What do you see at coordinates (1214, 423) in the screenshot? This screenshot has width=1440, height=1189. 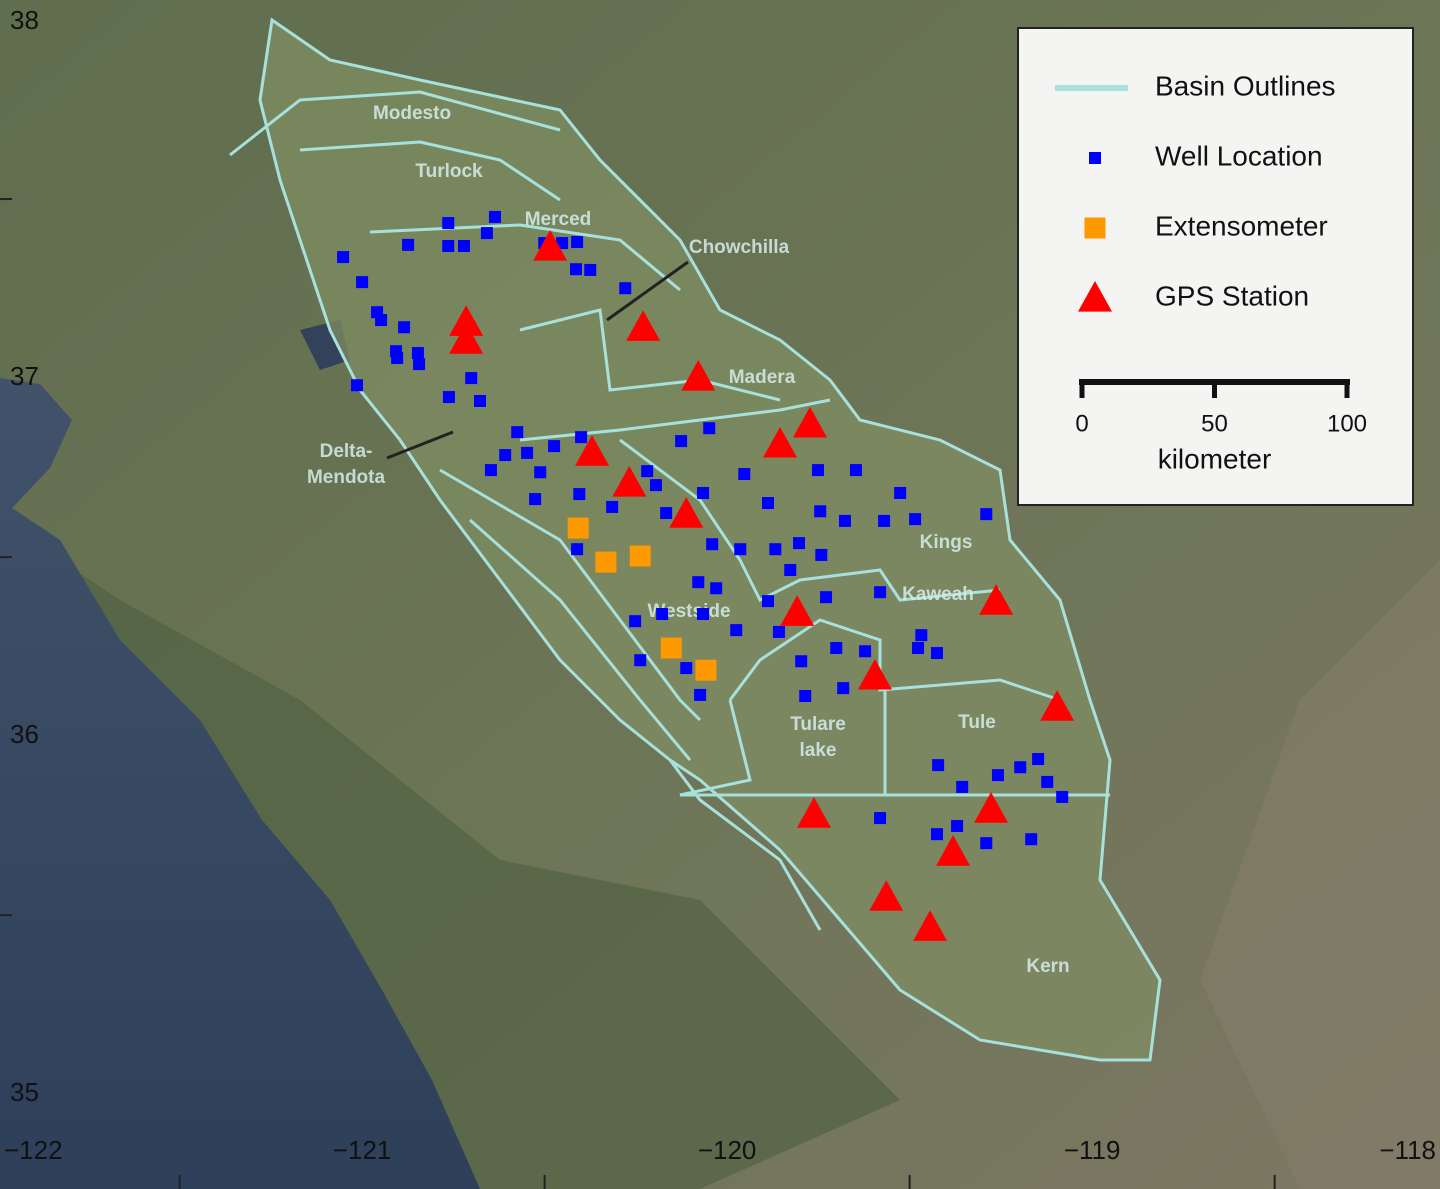 I see `scale-label: 50` at bounding box center [1214, 423].